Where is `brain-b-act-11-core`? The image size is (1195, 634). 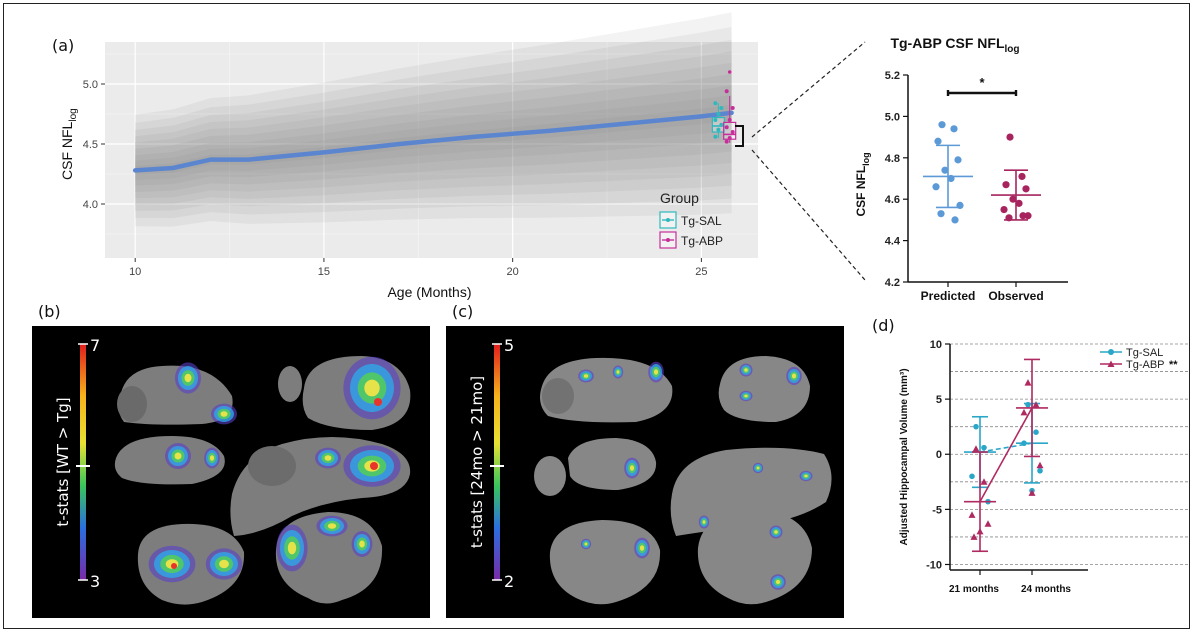
brain-b-act-11-core is located at coordinates (332, 526).